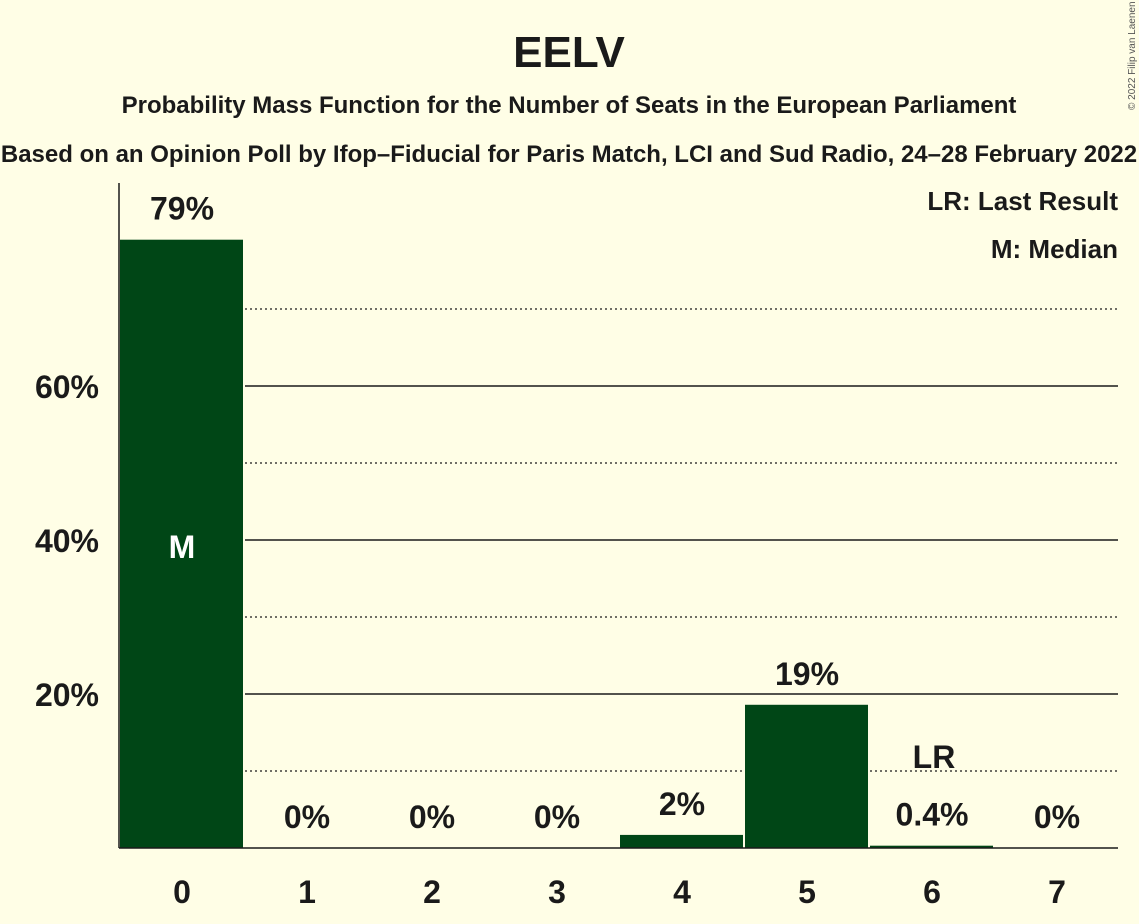 The height and width of the screenshot is (924, 1139). I want to click on x-tick-label: 5, so click(807, 892).